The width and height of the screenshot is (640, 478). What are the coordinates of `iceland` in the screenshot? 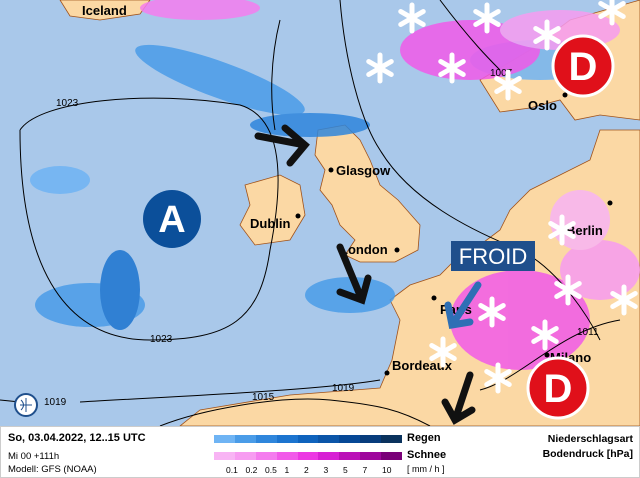 It's located at (105, 10).